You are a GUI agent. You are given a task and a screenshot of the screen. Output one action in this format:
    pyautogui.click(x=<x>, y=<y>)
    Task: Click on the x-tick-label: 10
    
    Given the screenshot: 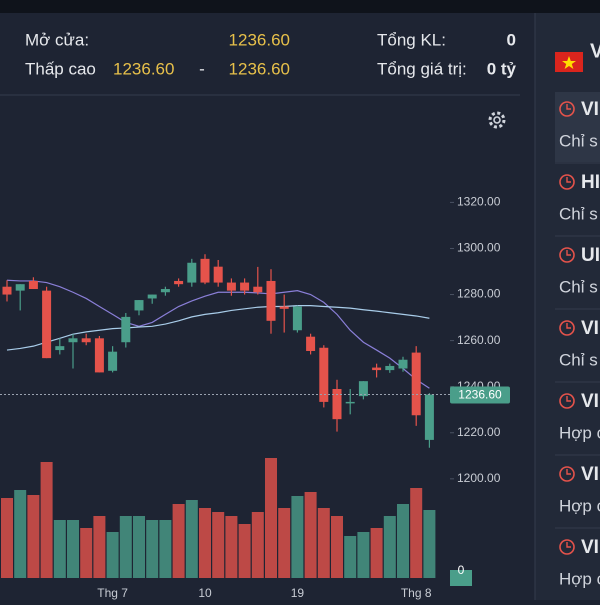 What is the action you would take?
    pyautogui.click(x=205, y=593)
    